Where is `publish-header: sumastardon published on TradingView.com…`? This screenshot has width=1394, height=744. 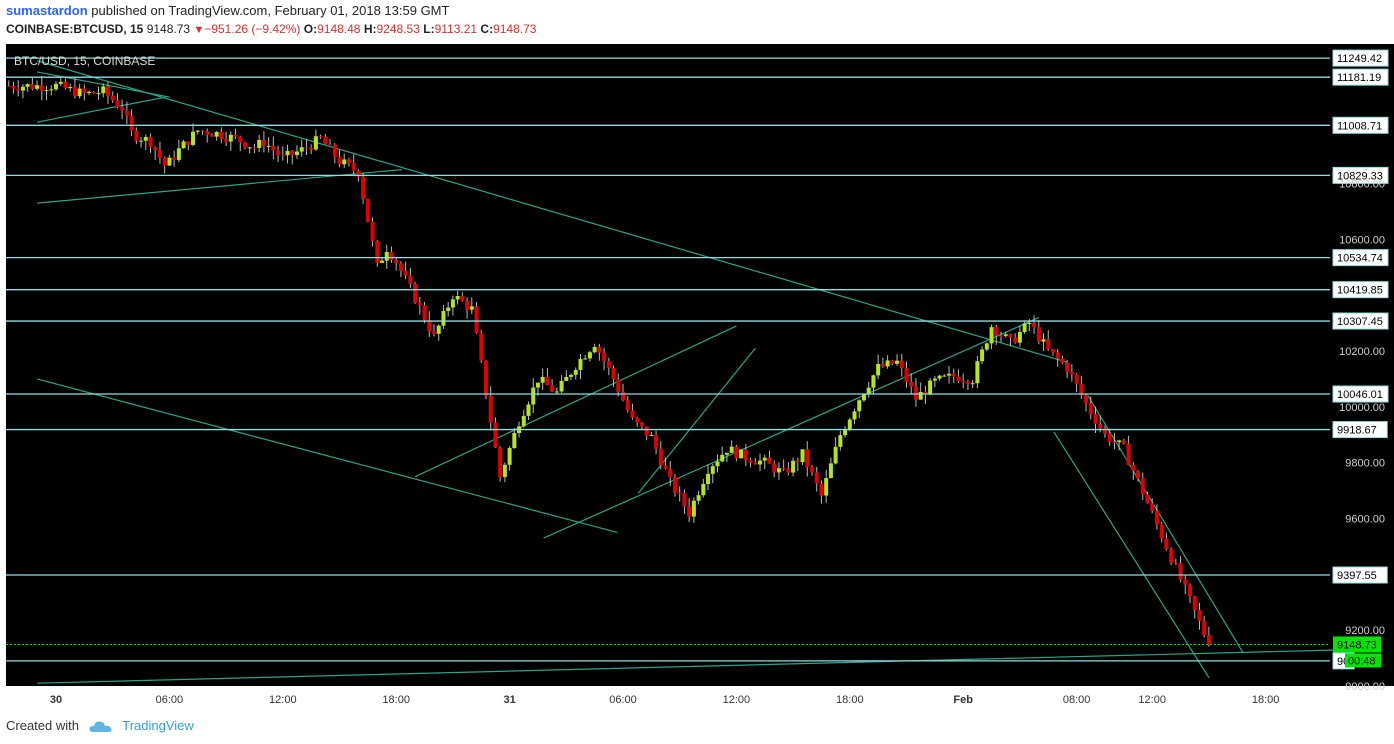 publish-header: sumastardon published on TradingView.com… is located at coordinates (227, 10).